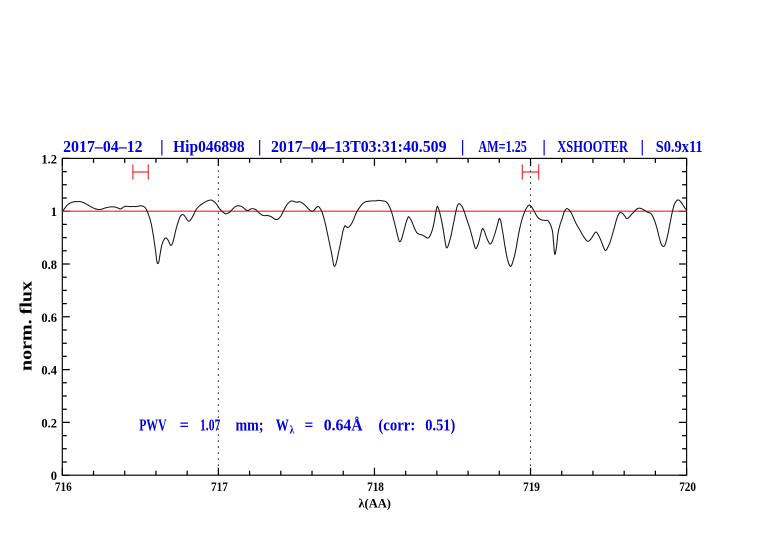 This screenshot has width=782, height=542. I want to click on svg-text: XSHOOTER, so click(592, 146).